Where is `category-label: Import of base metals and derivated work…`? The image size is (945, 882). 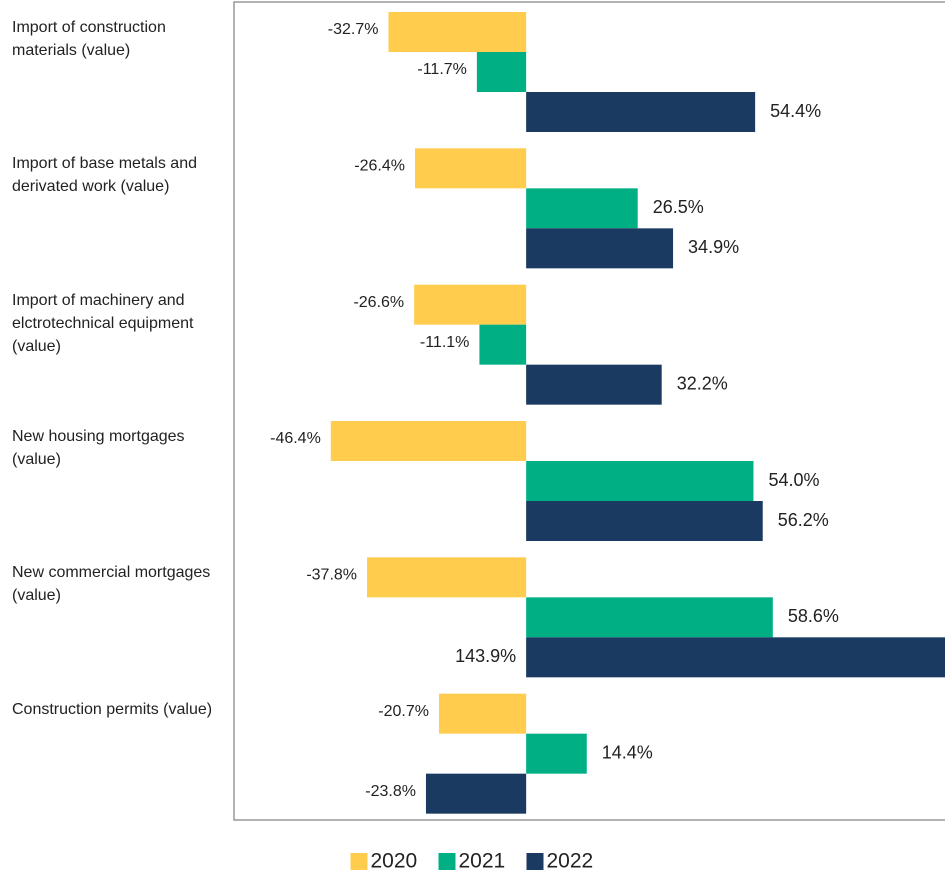 category-label: Import of base metals and derivated work… is located at coordinates (104, 175).